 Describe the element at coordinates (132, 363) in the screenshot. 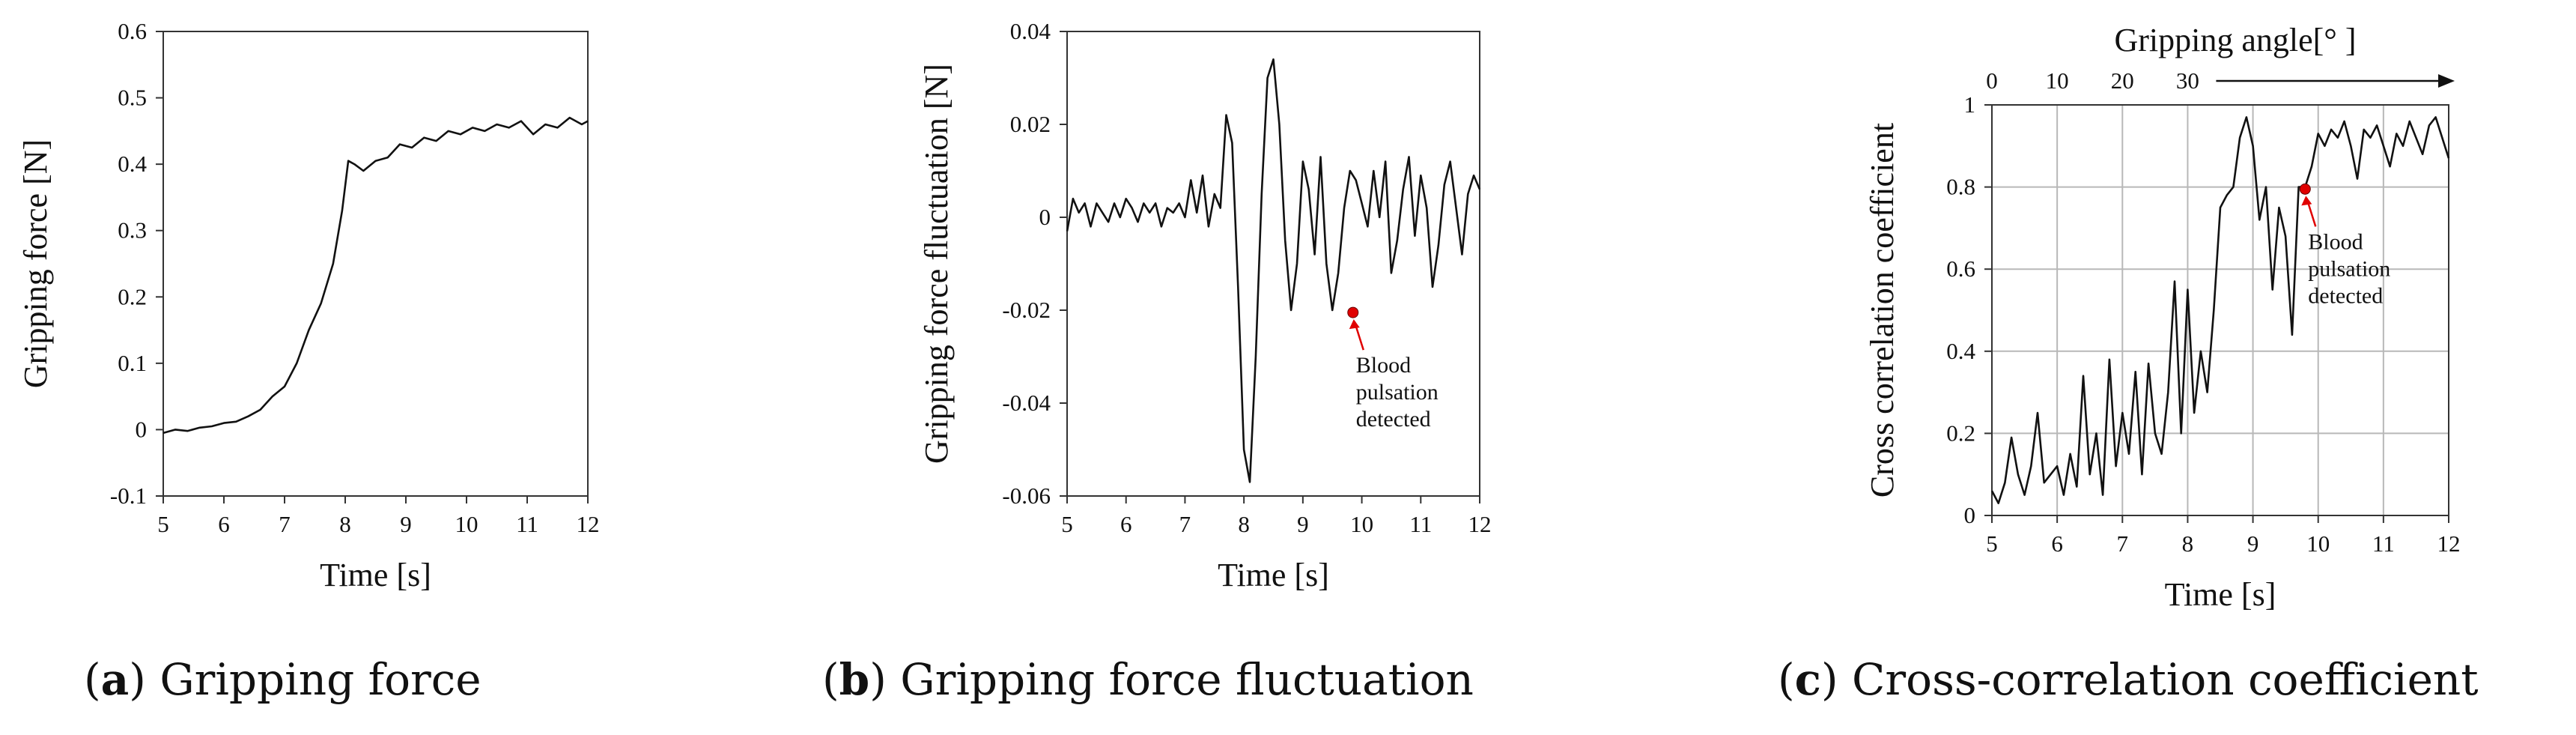

I see `y-tick-label: 0.1` at that location.